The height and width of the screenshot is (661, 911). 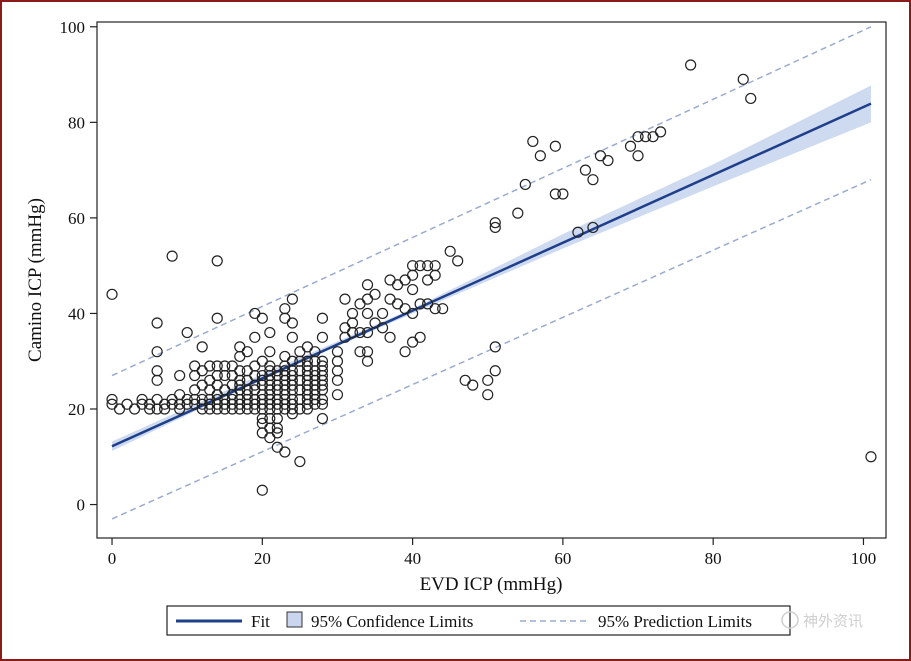 What do you see at coordinates (262, 558) in the screenshot?
I see `x-tick-label: 20` at bounding box center [262, 558].